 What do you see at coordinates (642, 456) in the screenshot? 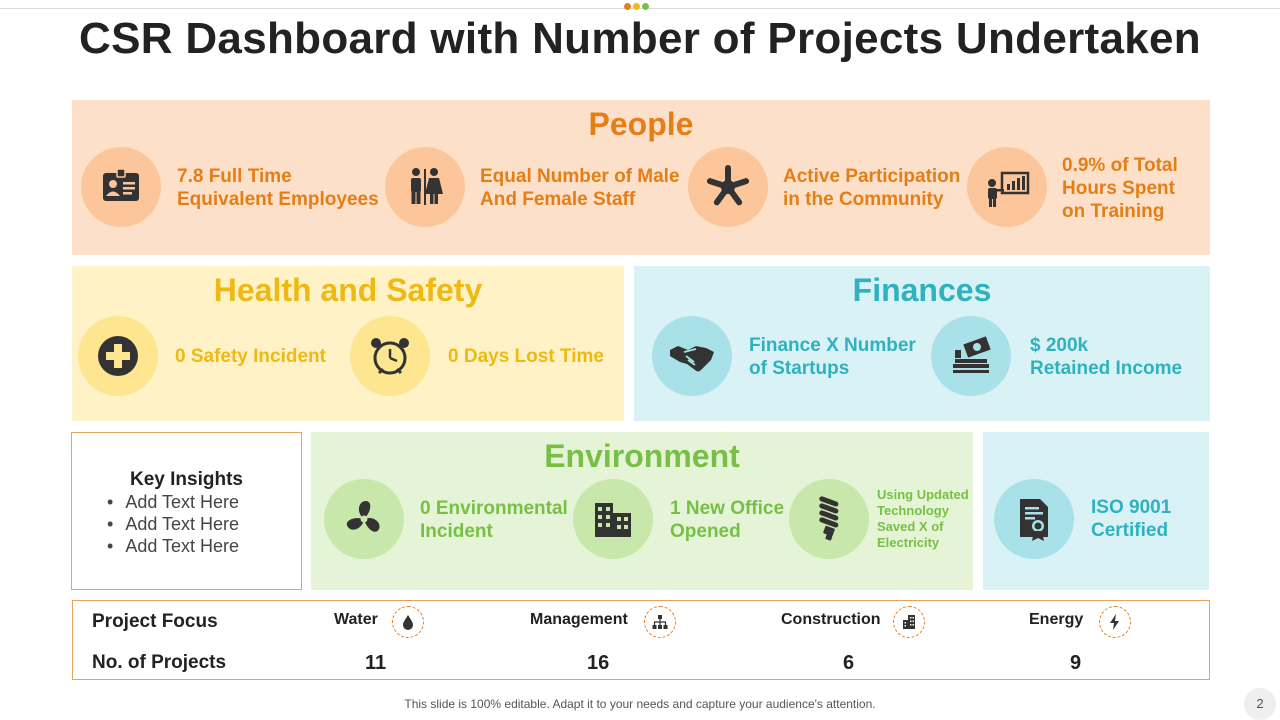
I see `environment-title: Environment` at bounding box center [642, 456].